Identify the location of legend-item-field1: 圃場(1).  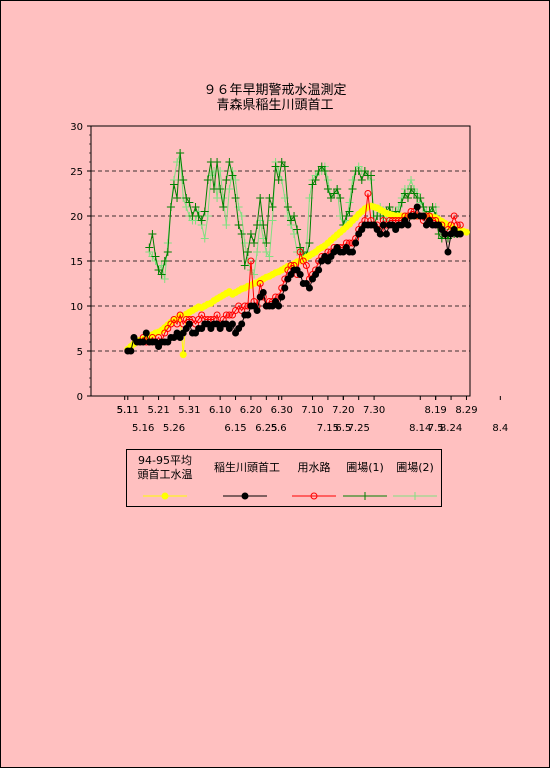
(365, 478).